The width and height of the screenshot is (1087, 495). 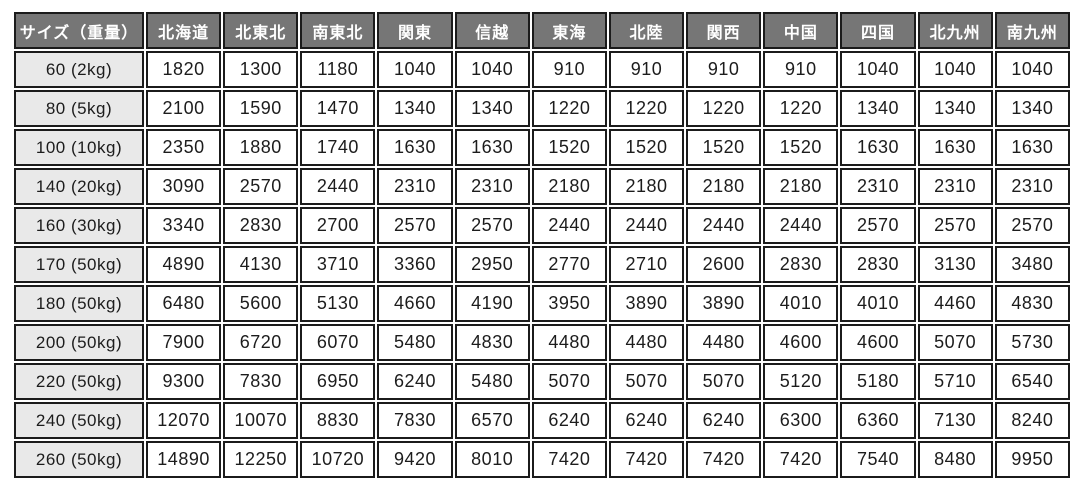 I want to click on rate-cell: 5480, so click(x=415, y=342).